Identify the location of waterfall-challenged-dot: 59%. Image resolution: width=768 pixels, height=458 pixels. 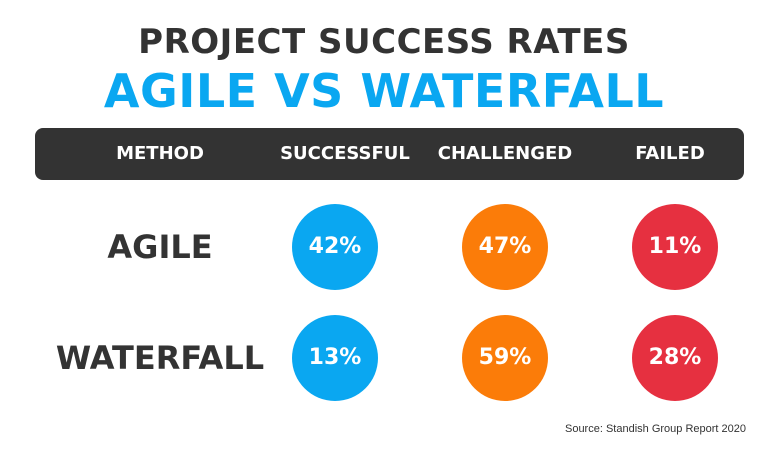
(505, 358).